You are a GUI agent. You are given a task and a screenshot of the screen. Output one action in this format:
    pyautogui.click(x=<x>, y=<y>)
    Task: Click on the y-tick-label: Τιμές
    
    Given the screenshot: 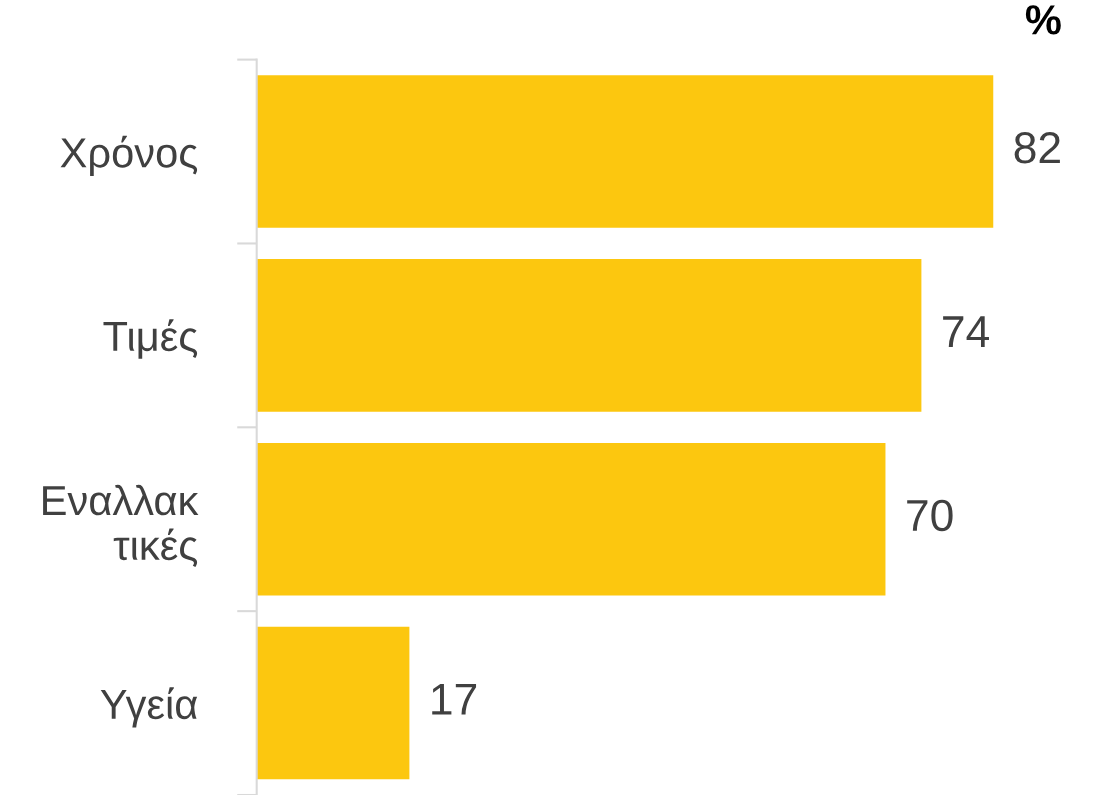 What is the action you would take?
    pyautogui.click(x=150, y=339)
    